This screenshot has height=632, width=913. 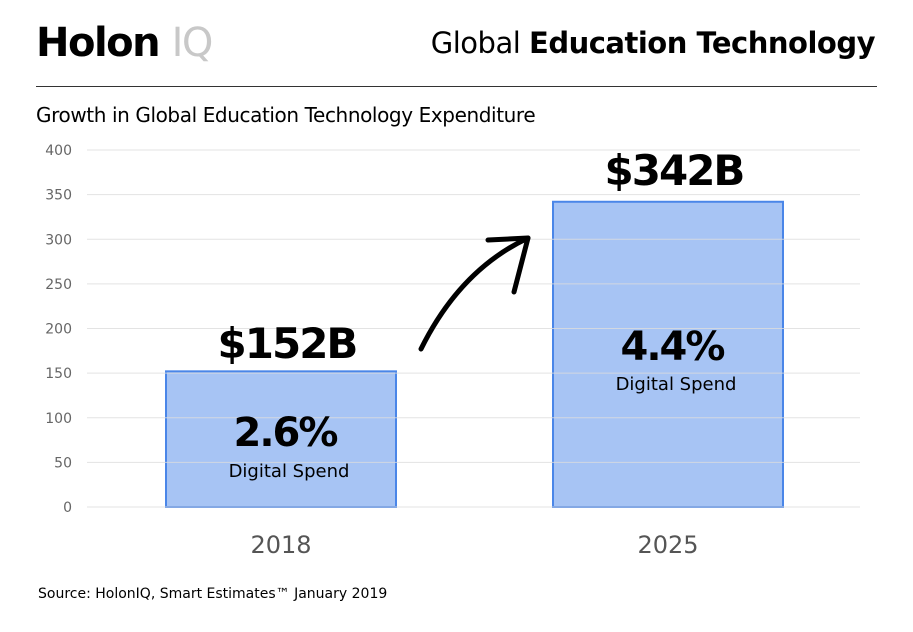 I want to click on y-tick-label: 50, so click(x=63, y=463).